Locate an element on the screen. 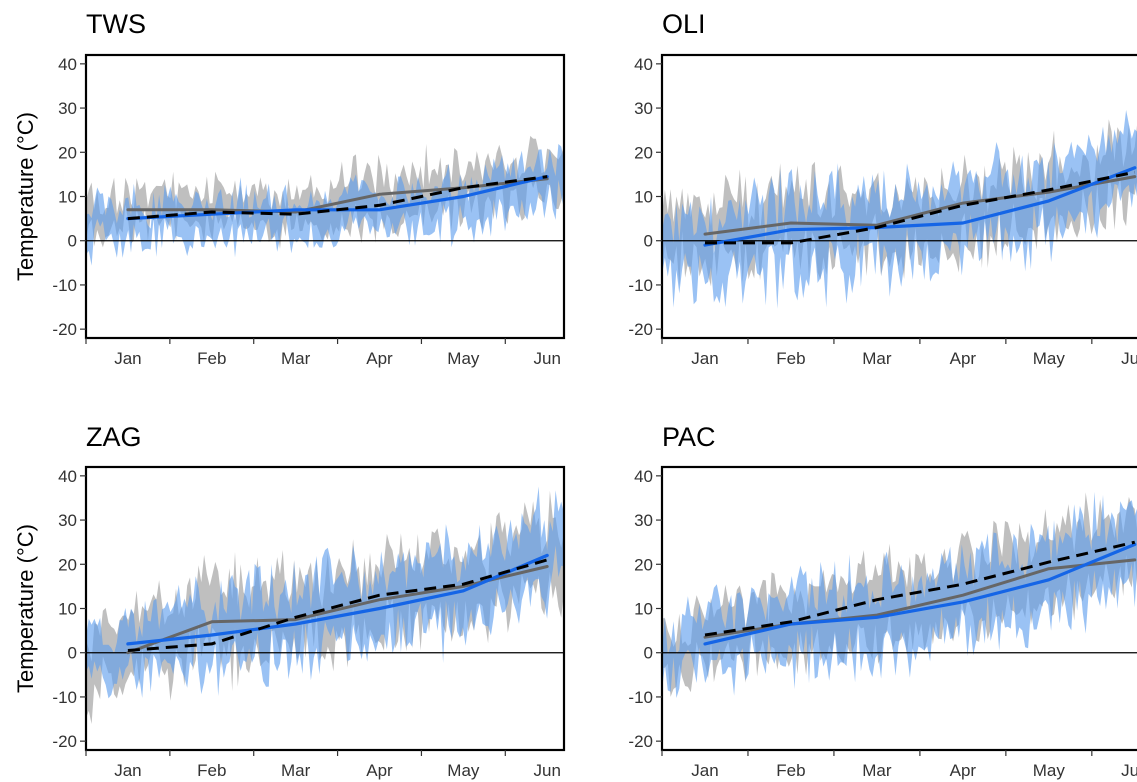 This screenshot has height=782, width=1137. panel-title: OLI is located at coordinates (684, 24).